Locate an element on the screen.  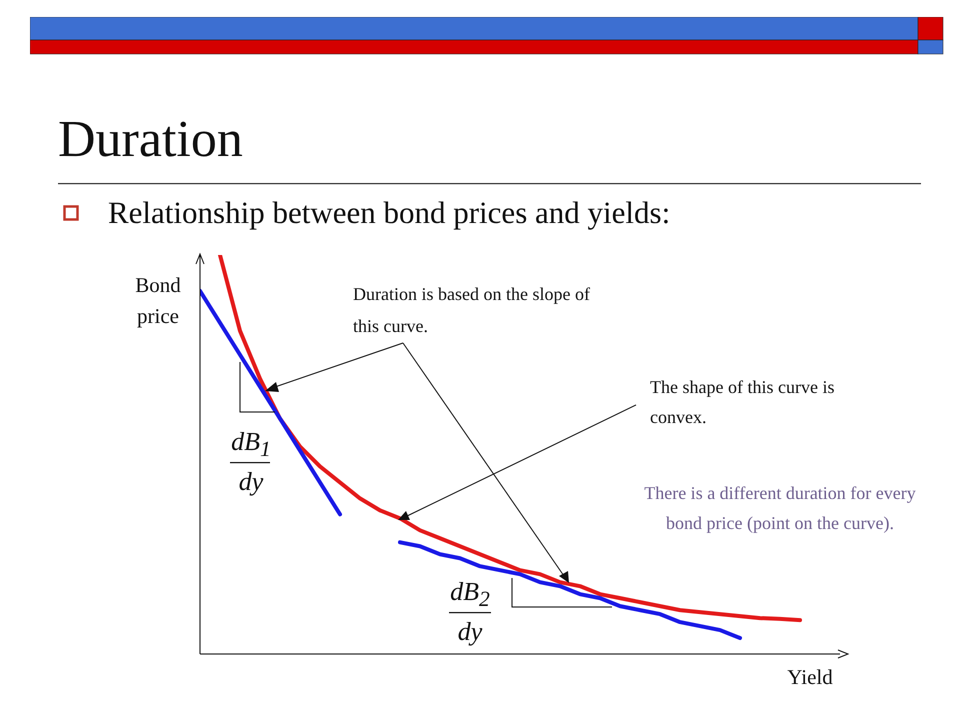
annotation: The shape of this curve is convex. is located at coordinates (742, 402).